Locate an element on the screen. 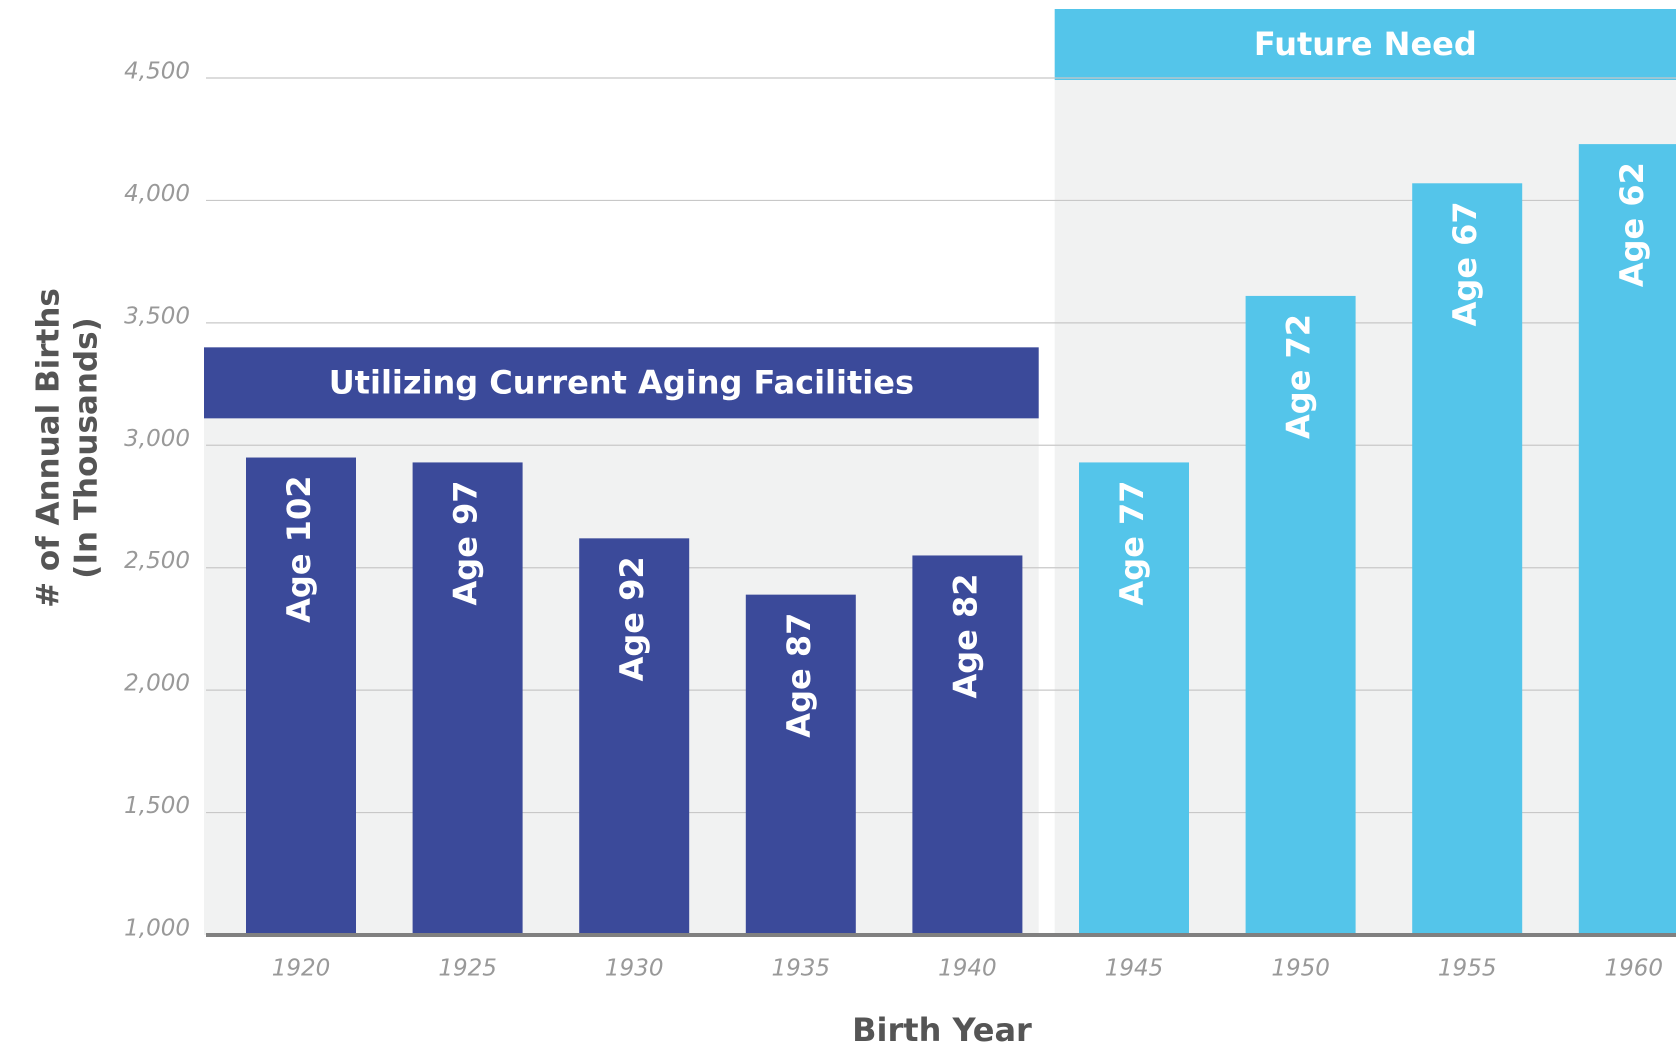 The height and width of the screenshot is (1050, 1676). bar-label: Age 97 is located at coordinates (466, 542).